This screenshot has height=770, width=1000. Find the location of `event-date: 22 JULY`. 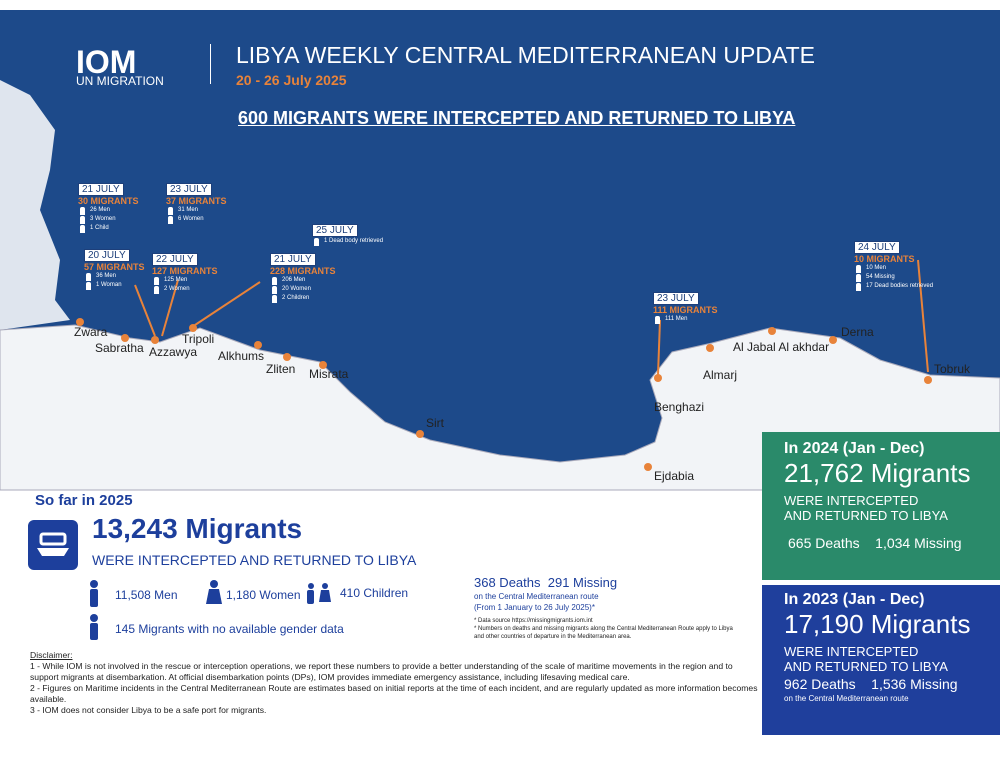

event-date: 22 JULY is located at coordinates (175, 259).